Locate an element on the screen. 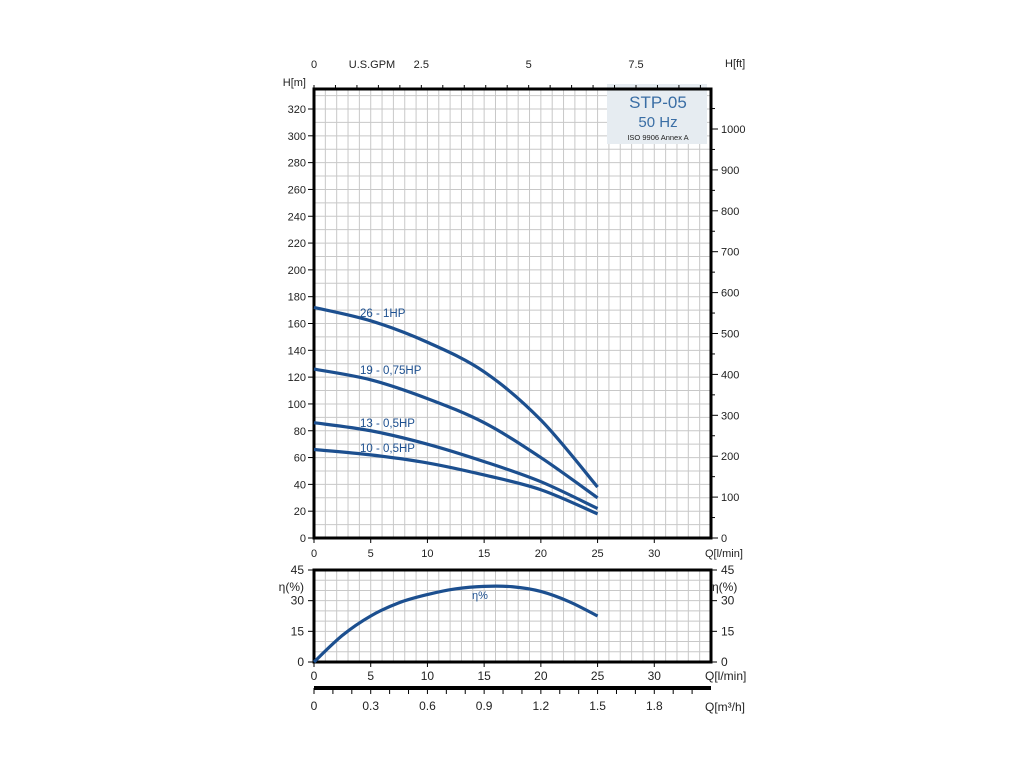 The height and width of the screenshot is (768, 1024). x-tick-label: 10 is located at coordinates (427, 554).